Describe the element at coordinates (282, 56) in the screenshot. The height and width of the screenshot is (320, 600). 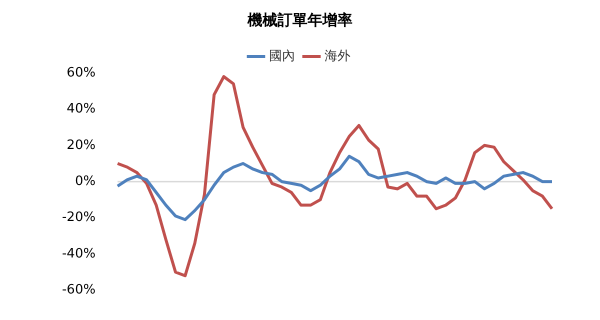
I see `legend-label: 國內` at that location.